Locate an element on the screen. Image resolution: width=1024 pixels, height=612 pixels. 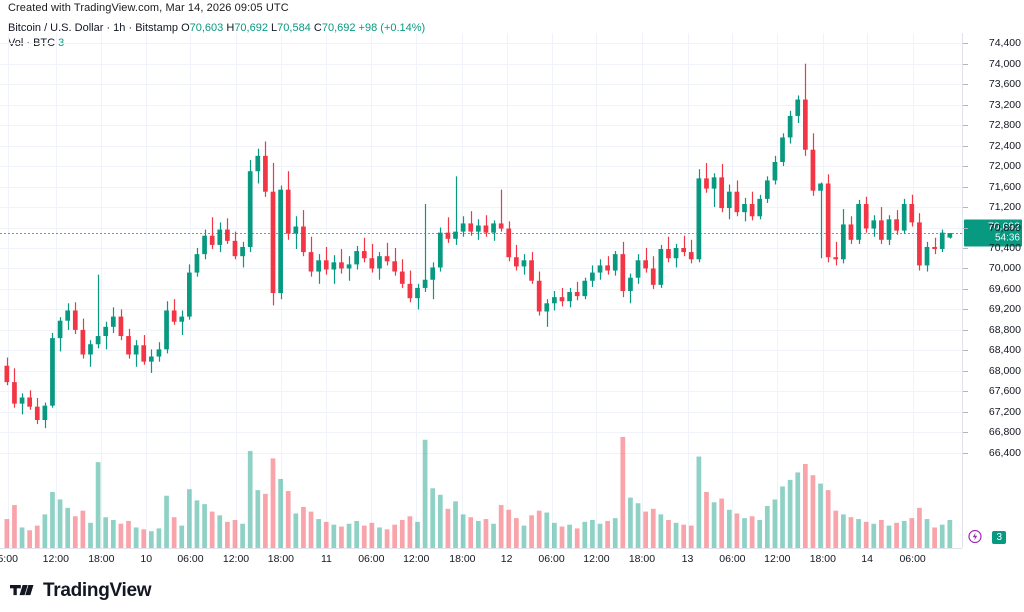
legend-low-value: 70,584 is located at coordinates (294, 28).